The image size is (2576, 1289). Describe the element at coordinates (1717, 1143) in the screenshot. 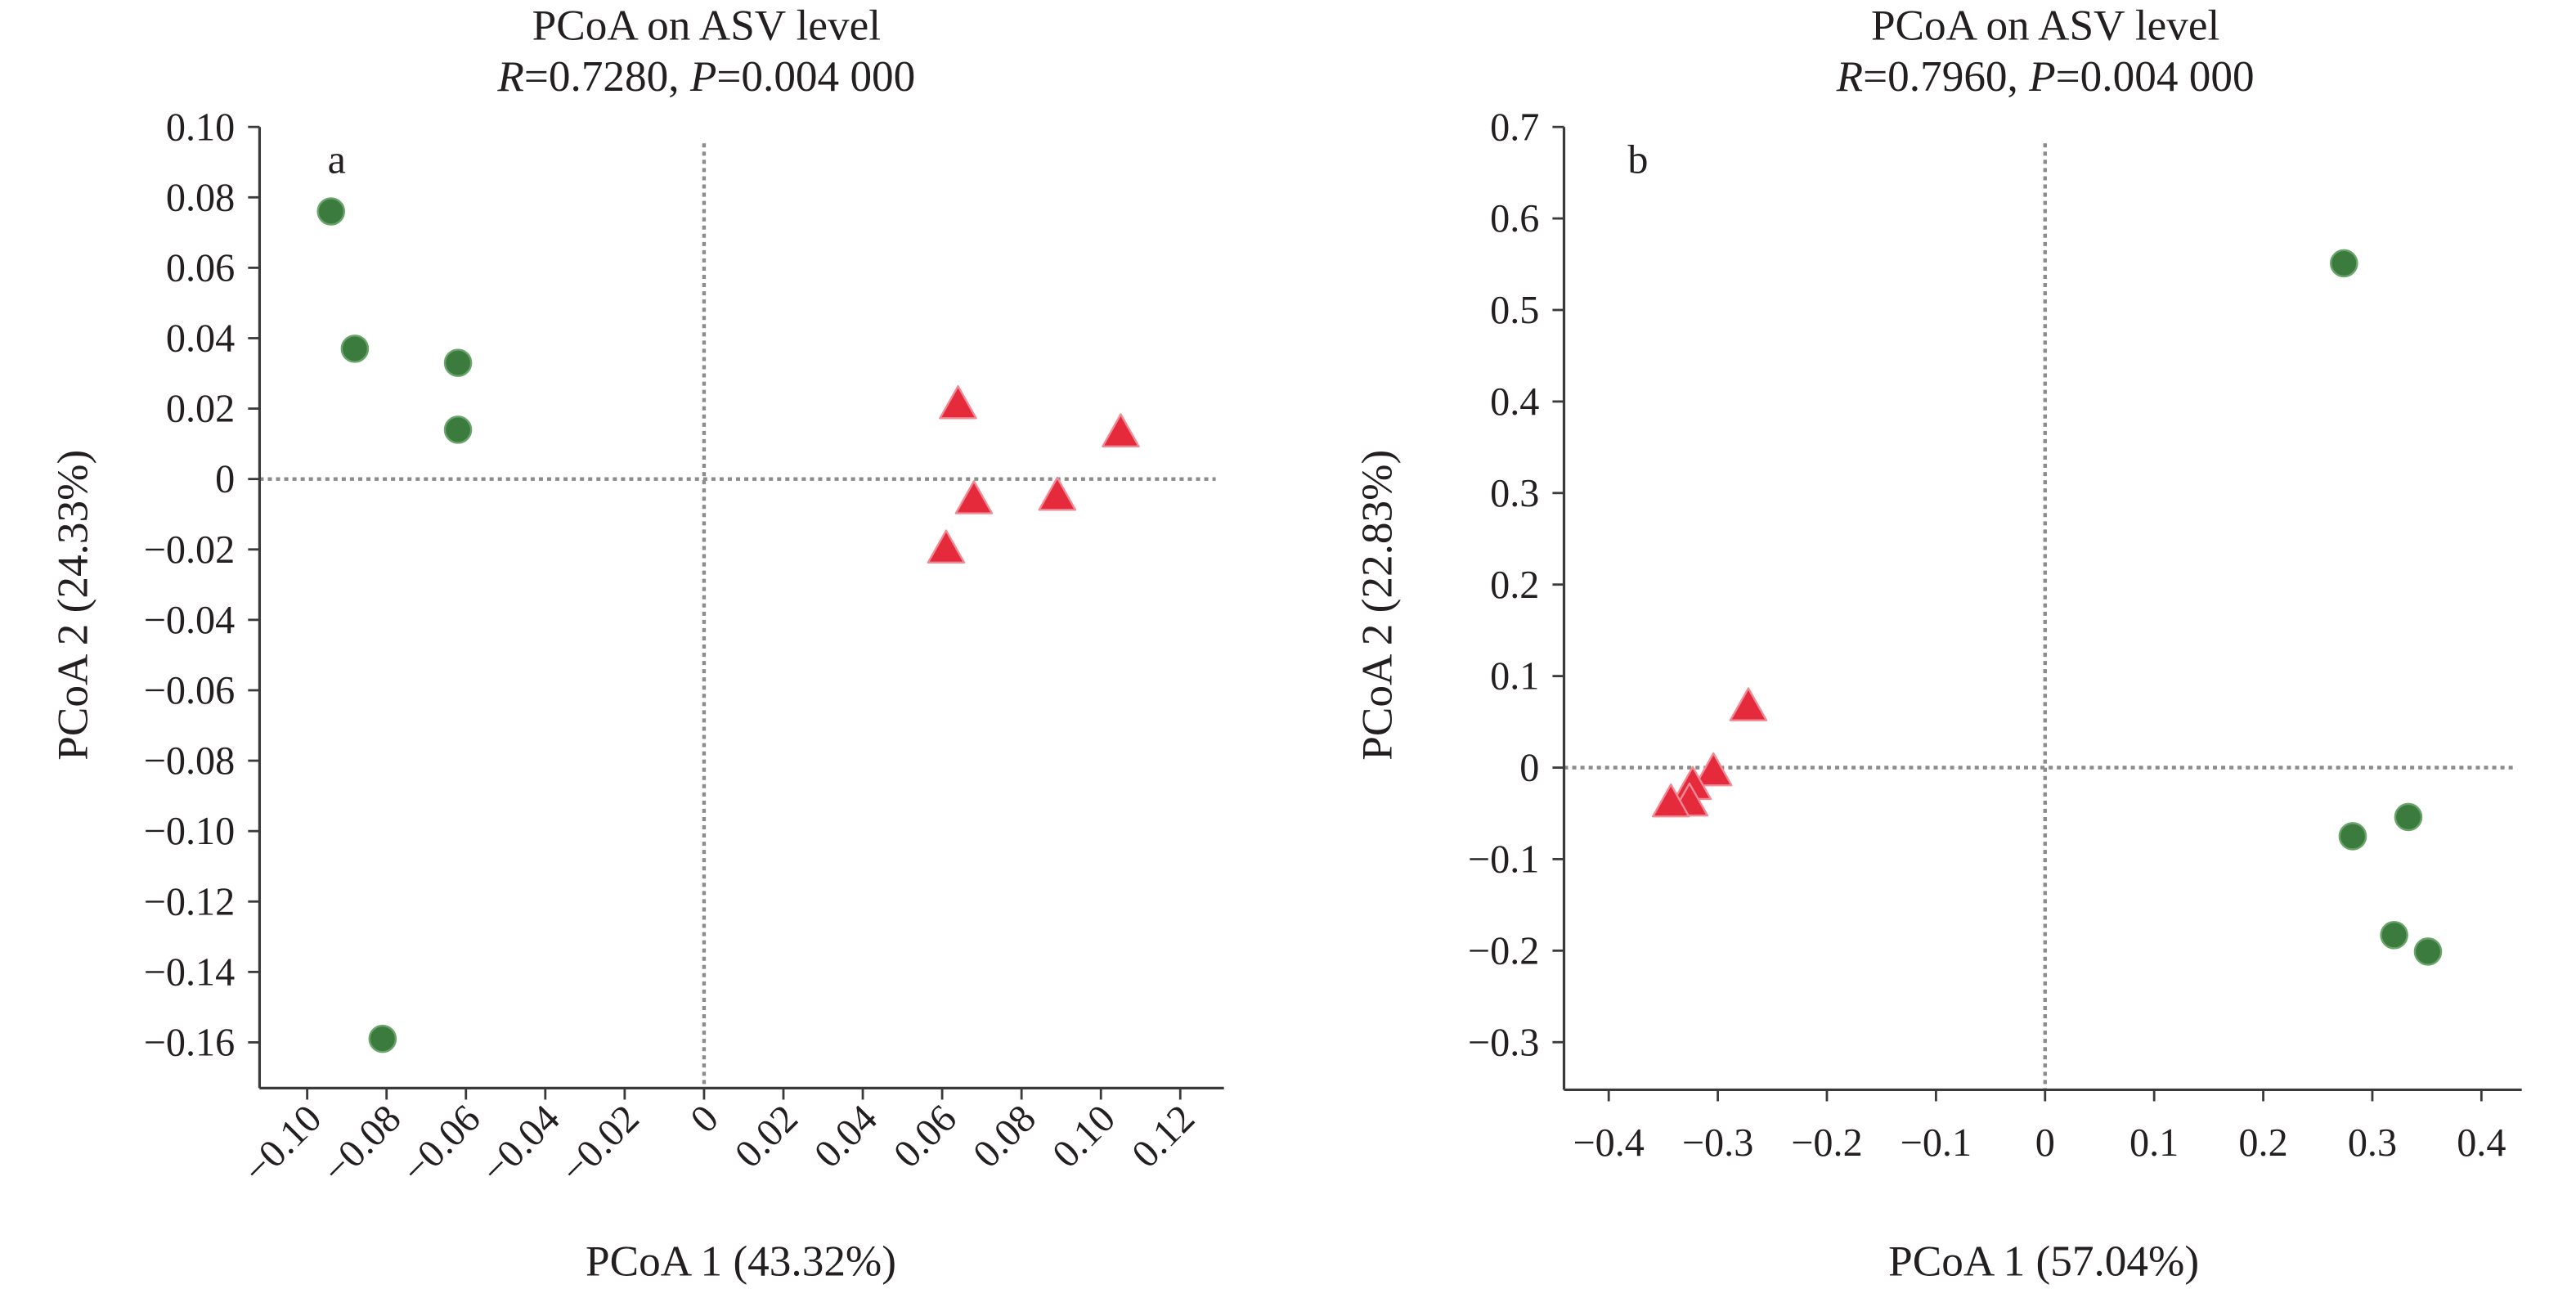

I see `x-tick-label: −0.3` at that location.